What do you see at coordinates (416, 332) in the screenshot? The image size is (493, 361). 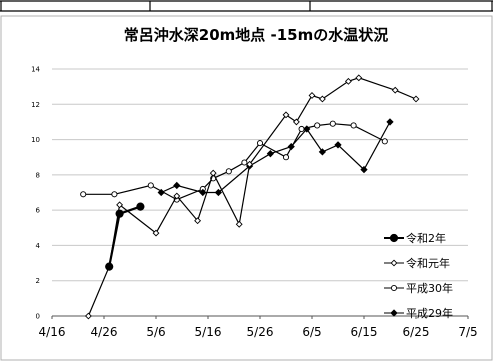 I see `x-tick-label: 6/25` at bounding box center [416, 332].